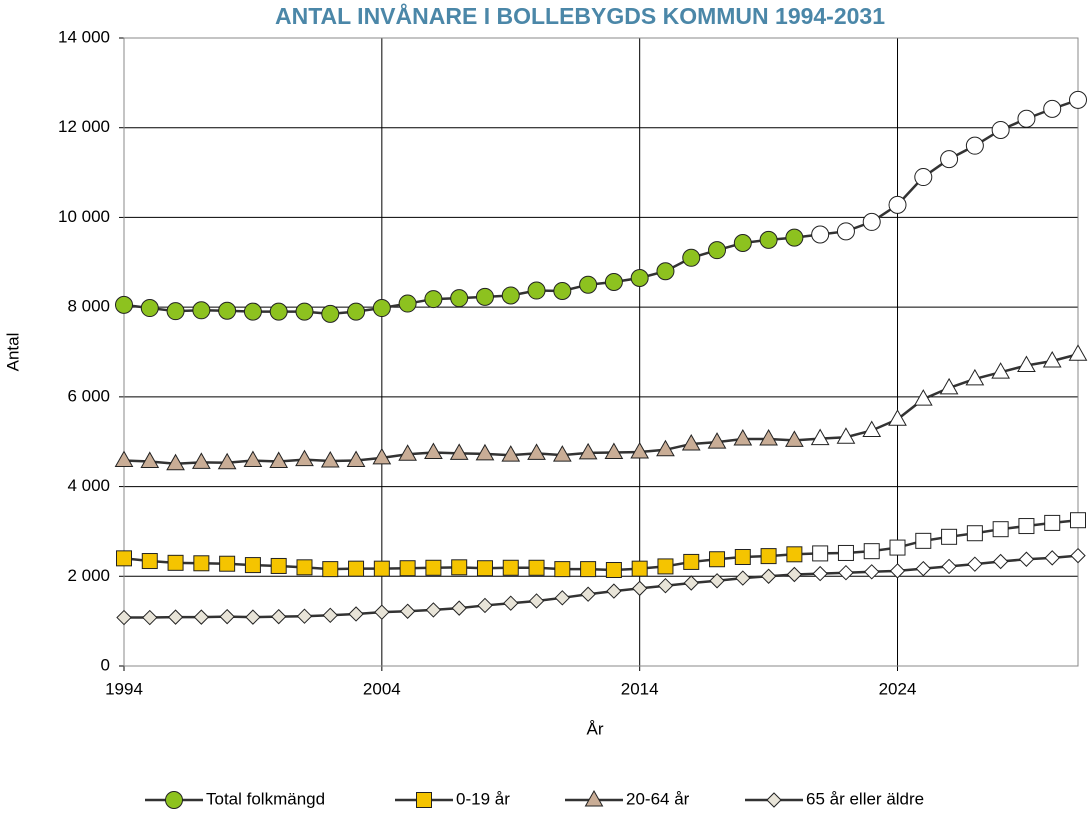 The height and width of the screenshot is (814, 1089). I want to click on x-axis-label: År, so click(595, 728).